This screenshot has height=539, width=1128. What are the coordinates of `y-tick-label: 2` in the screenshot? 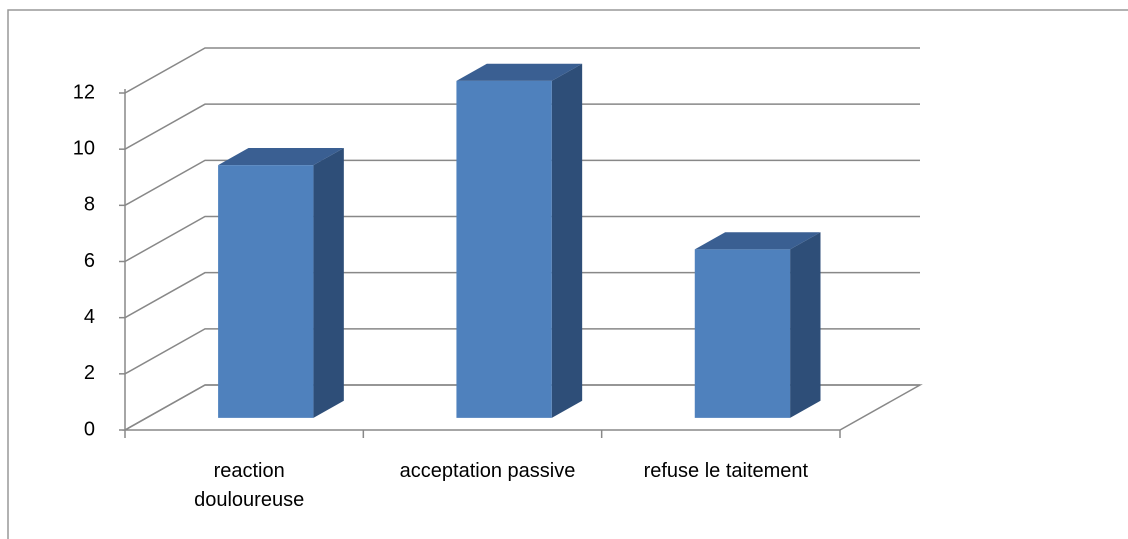 It's located at (89, 373).